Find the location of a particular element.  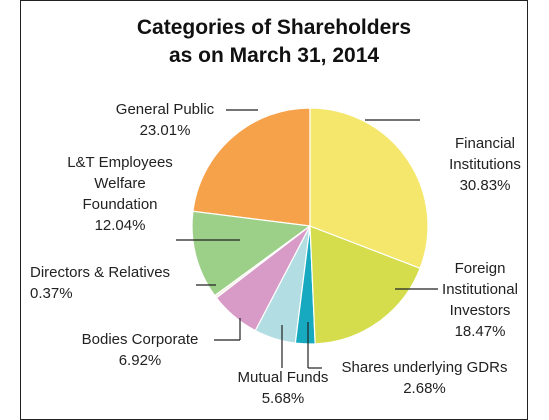

value-label: 6.92% is located at coordinates (140, 360).